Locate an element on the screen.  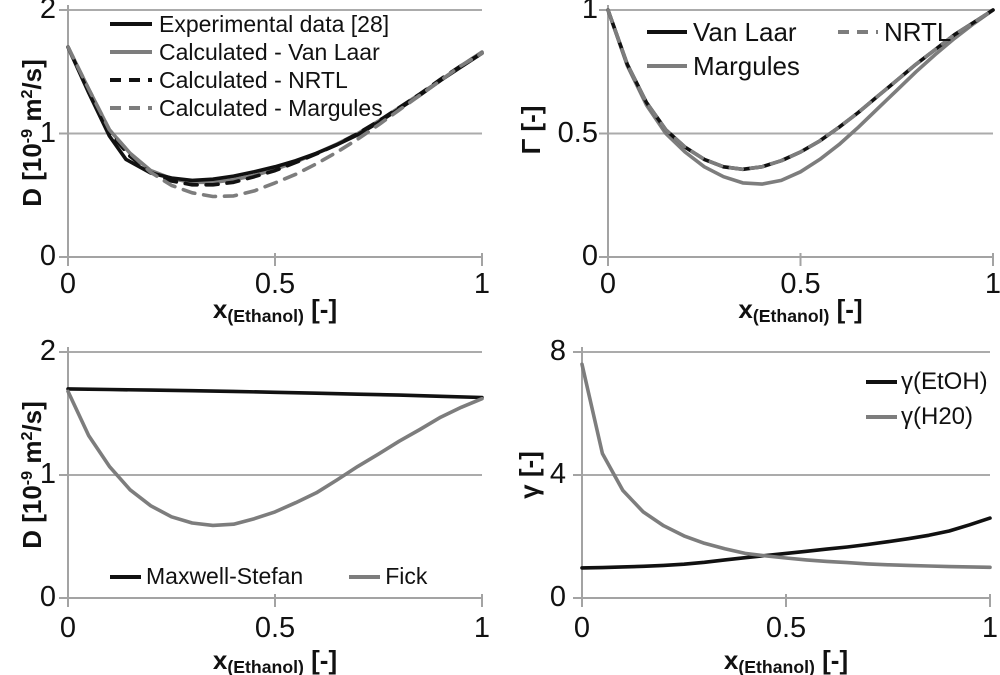
series-margules is located at coordinates (800, 97).